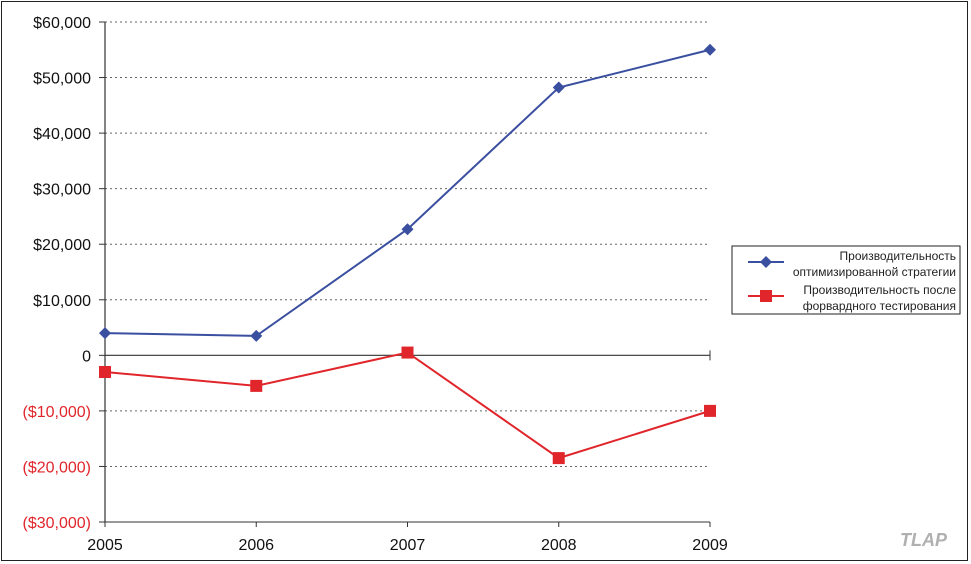  What do you see at coordinates (766, 296) in the screenshot?
I see `legend-square-icon` at bounding box center [766, 296].